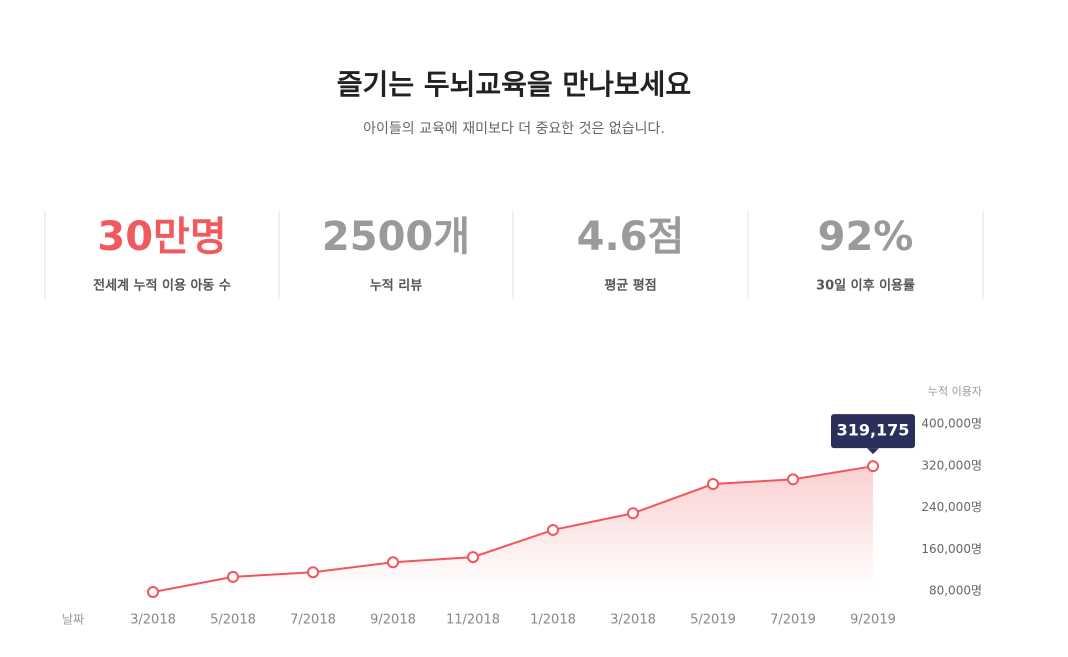  What do you see at coordinates (313, 620) in the screenshot?
I see `x-tick-label: 7/2018` at bounding box center [313, 620].